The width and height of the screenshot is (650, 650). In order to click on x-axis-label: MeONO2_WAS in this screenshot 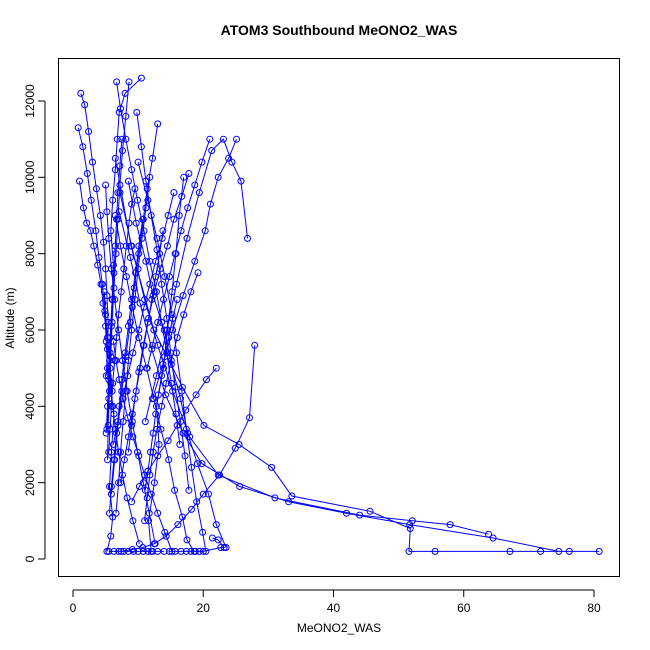, I will do `click(339, 628)`.